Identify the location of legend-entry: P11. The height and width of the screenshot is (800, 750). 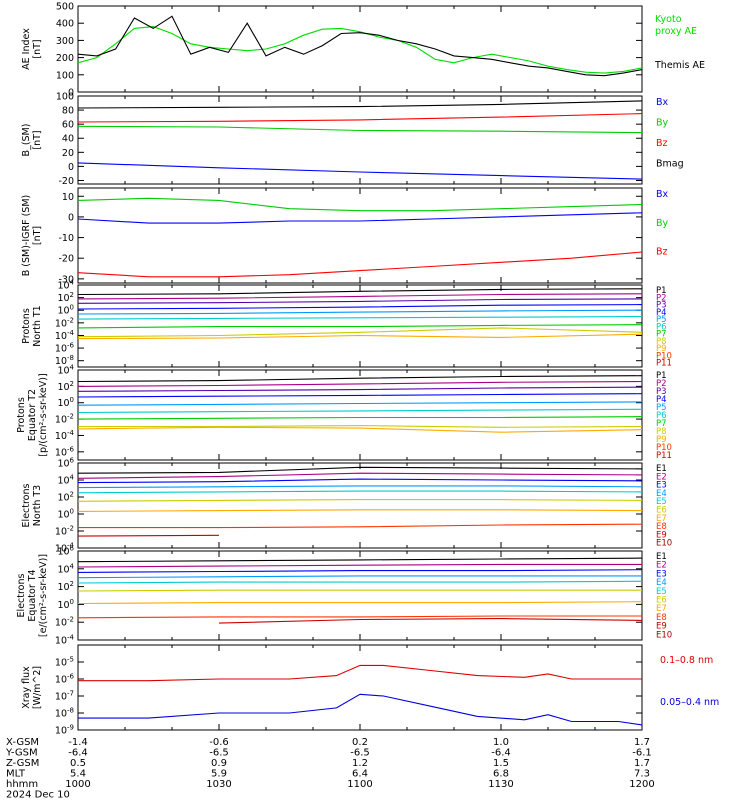
(664, 364).